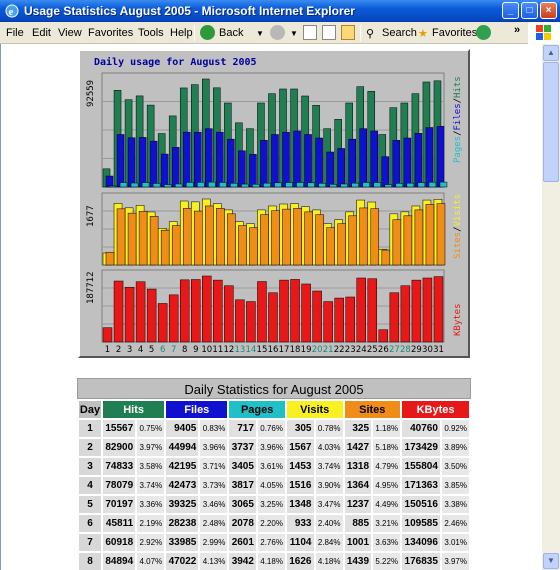 This screenshot has height=570, width=560. Describe the element at coordinates (214, 428) in the screenshot. I see `percent-cell: 0.83%` at that location.